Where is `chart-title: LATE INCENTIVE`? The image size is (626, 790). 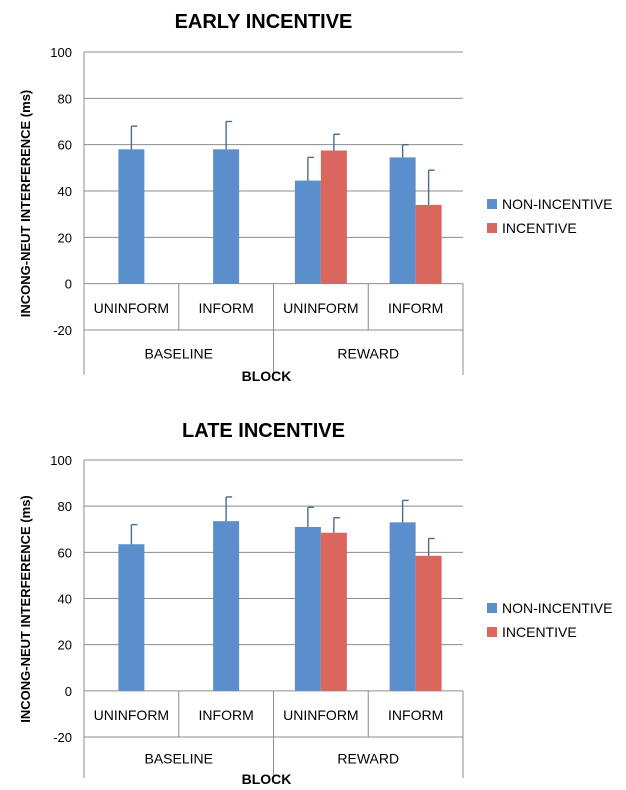 chart-title: LATE INCENTIVE is located at coordinates (263, 431).